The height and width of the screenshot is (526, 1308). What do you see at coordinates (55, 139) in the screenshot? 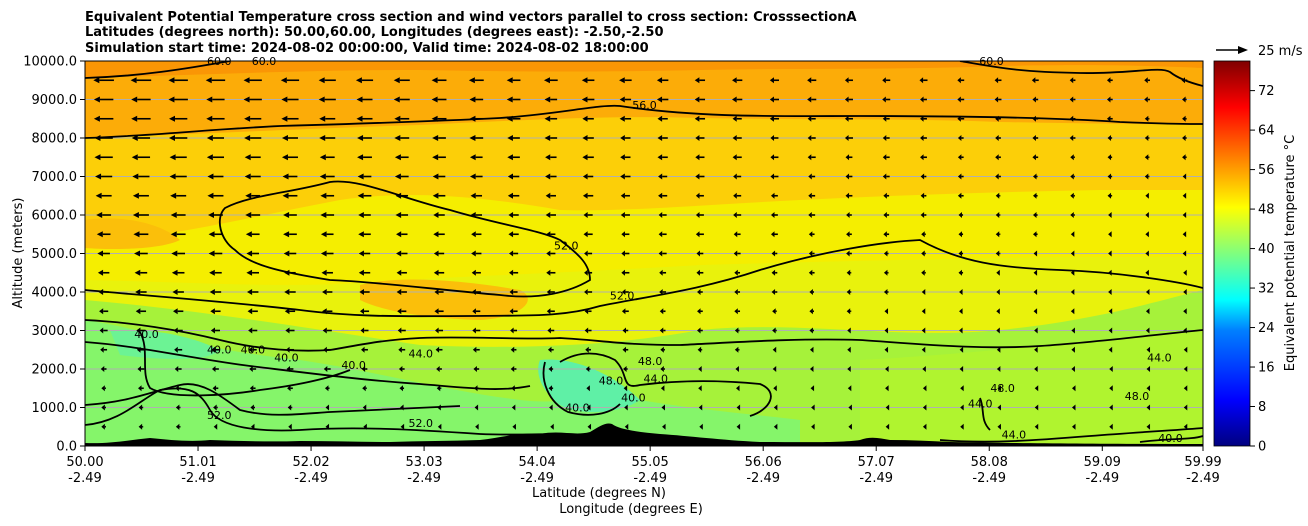
I see `y-tick-label: 8000.0` at bounding box center [55, 139].